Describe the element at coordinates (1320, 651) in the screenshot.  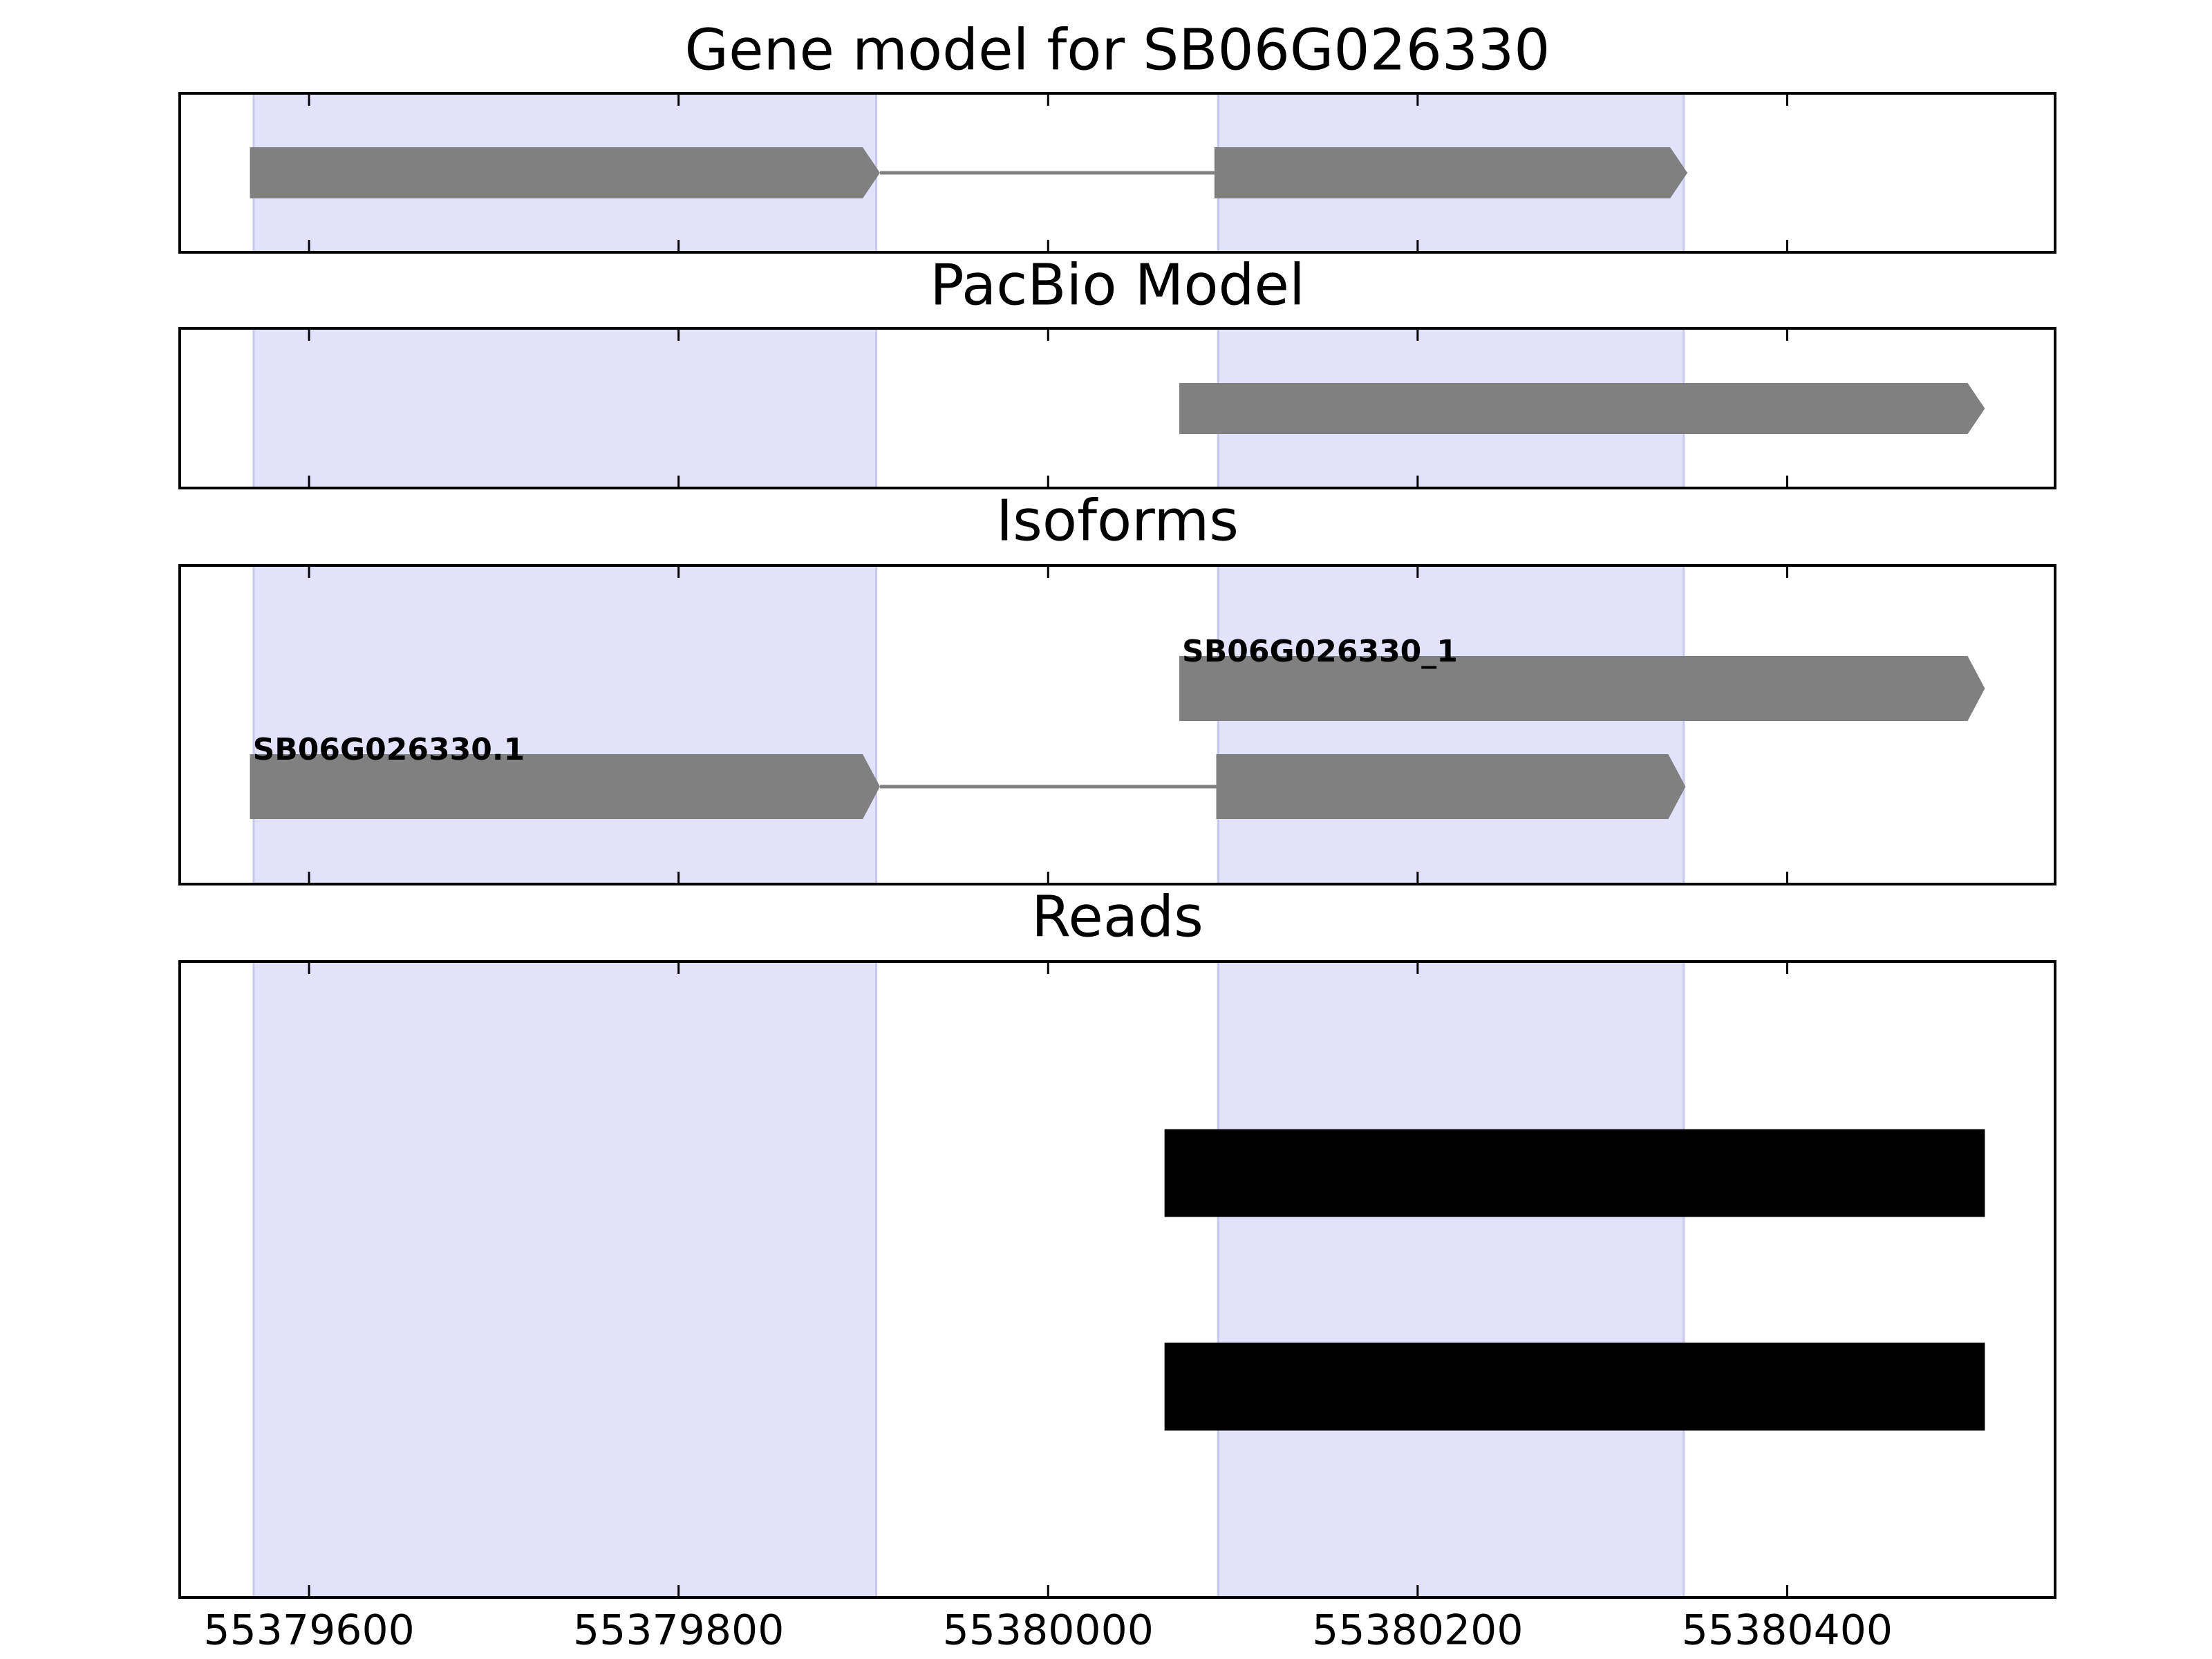
I see `isoform-label: SB06G026330_1` at that location.